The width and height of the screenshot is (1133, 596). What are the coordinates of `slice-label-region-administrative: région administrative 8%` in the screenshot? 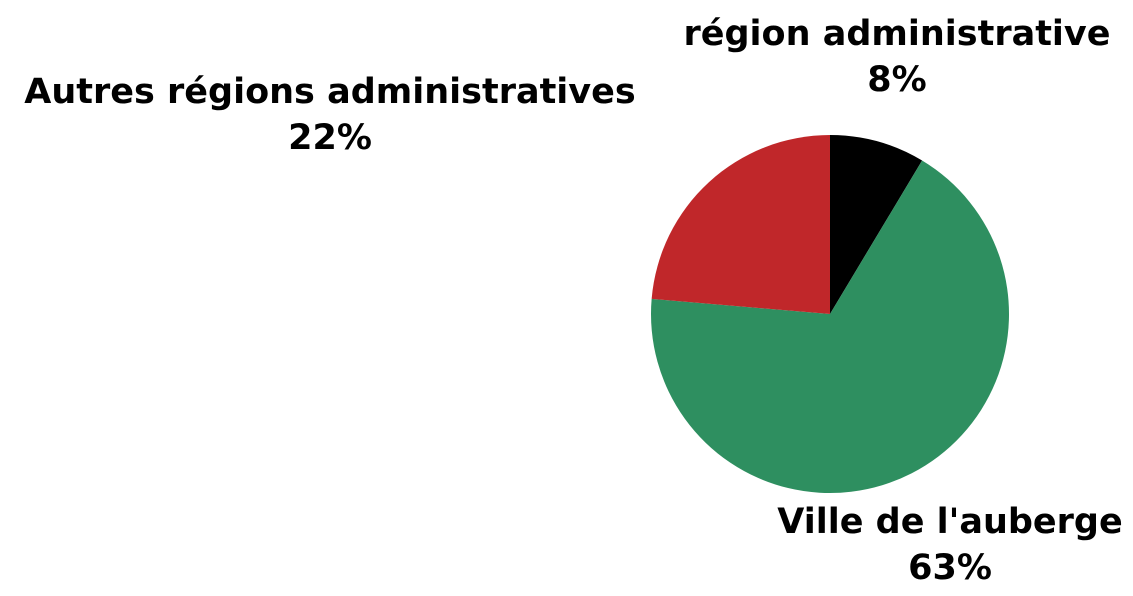 It's located at (897, 57).